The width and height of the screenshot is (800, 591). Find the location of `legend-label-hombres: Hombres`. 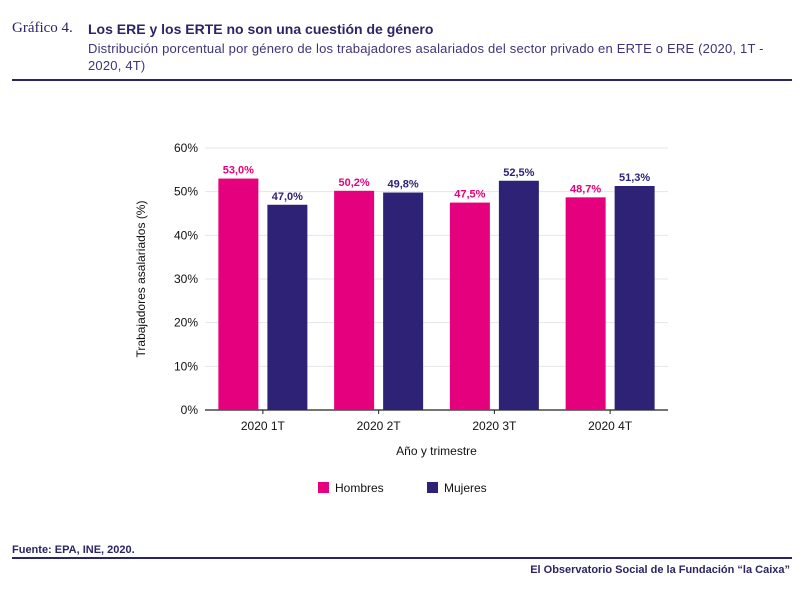

legend-label-hombres: Hombres is located at coordinates (359, 488).